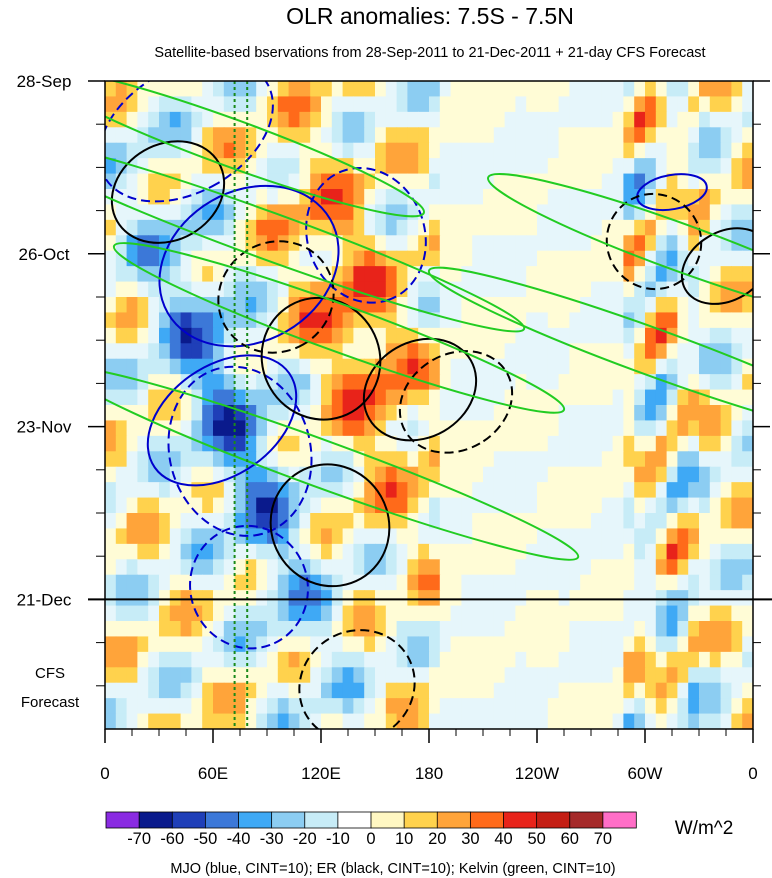  I want to click on colorbar-label: 20, so click(437, 839).